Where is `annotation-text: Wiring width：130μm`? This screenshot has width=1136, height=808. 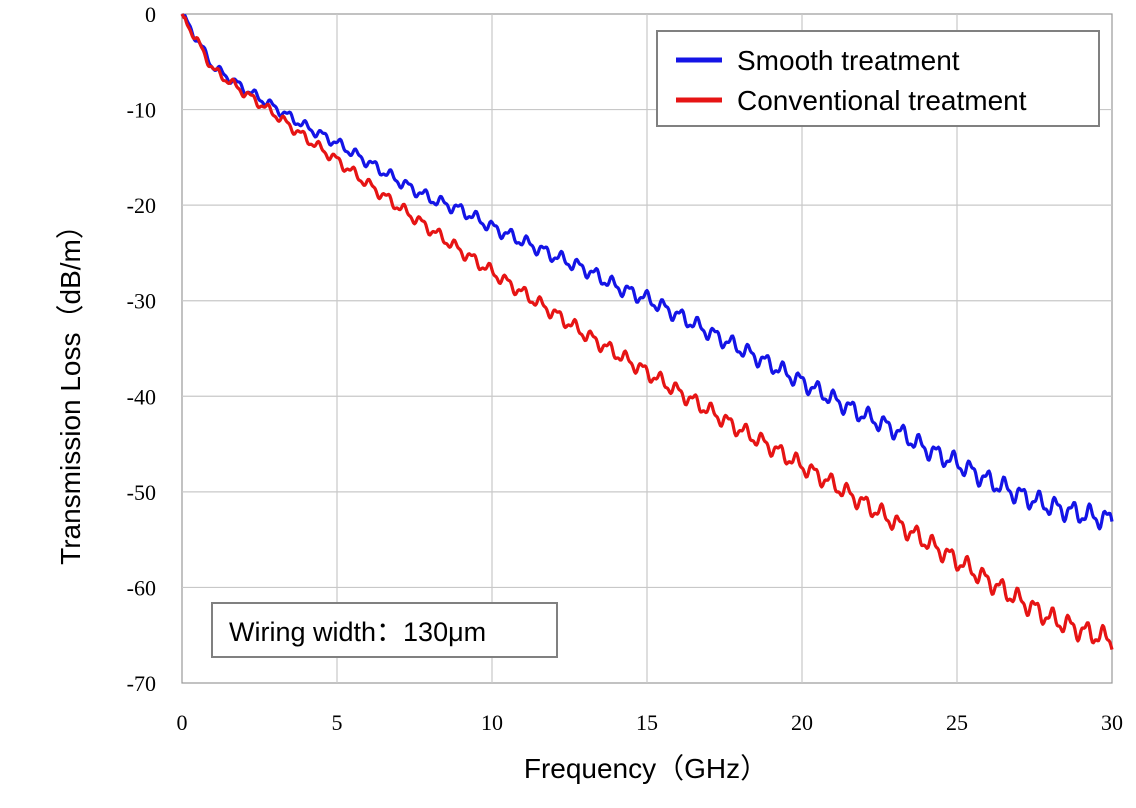
annotation-text: Wiring width：130μm is located at coordinates (357, 632).